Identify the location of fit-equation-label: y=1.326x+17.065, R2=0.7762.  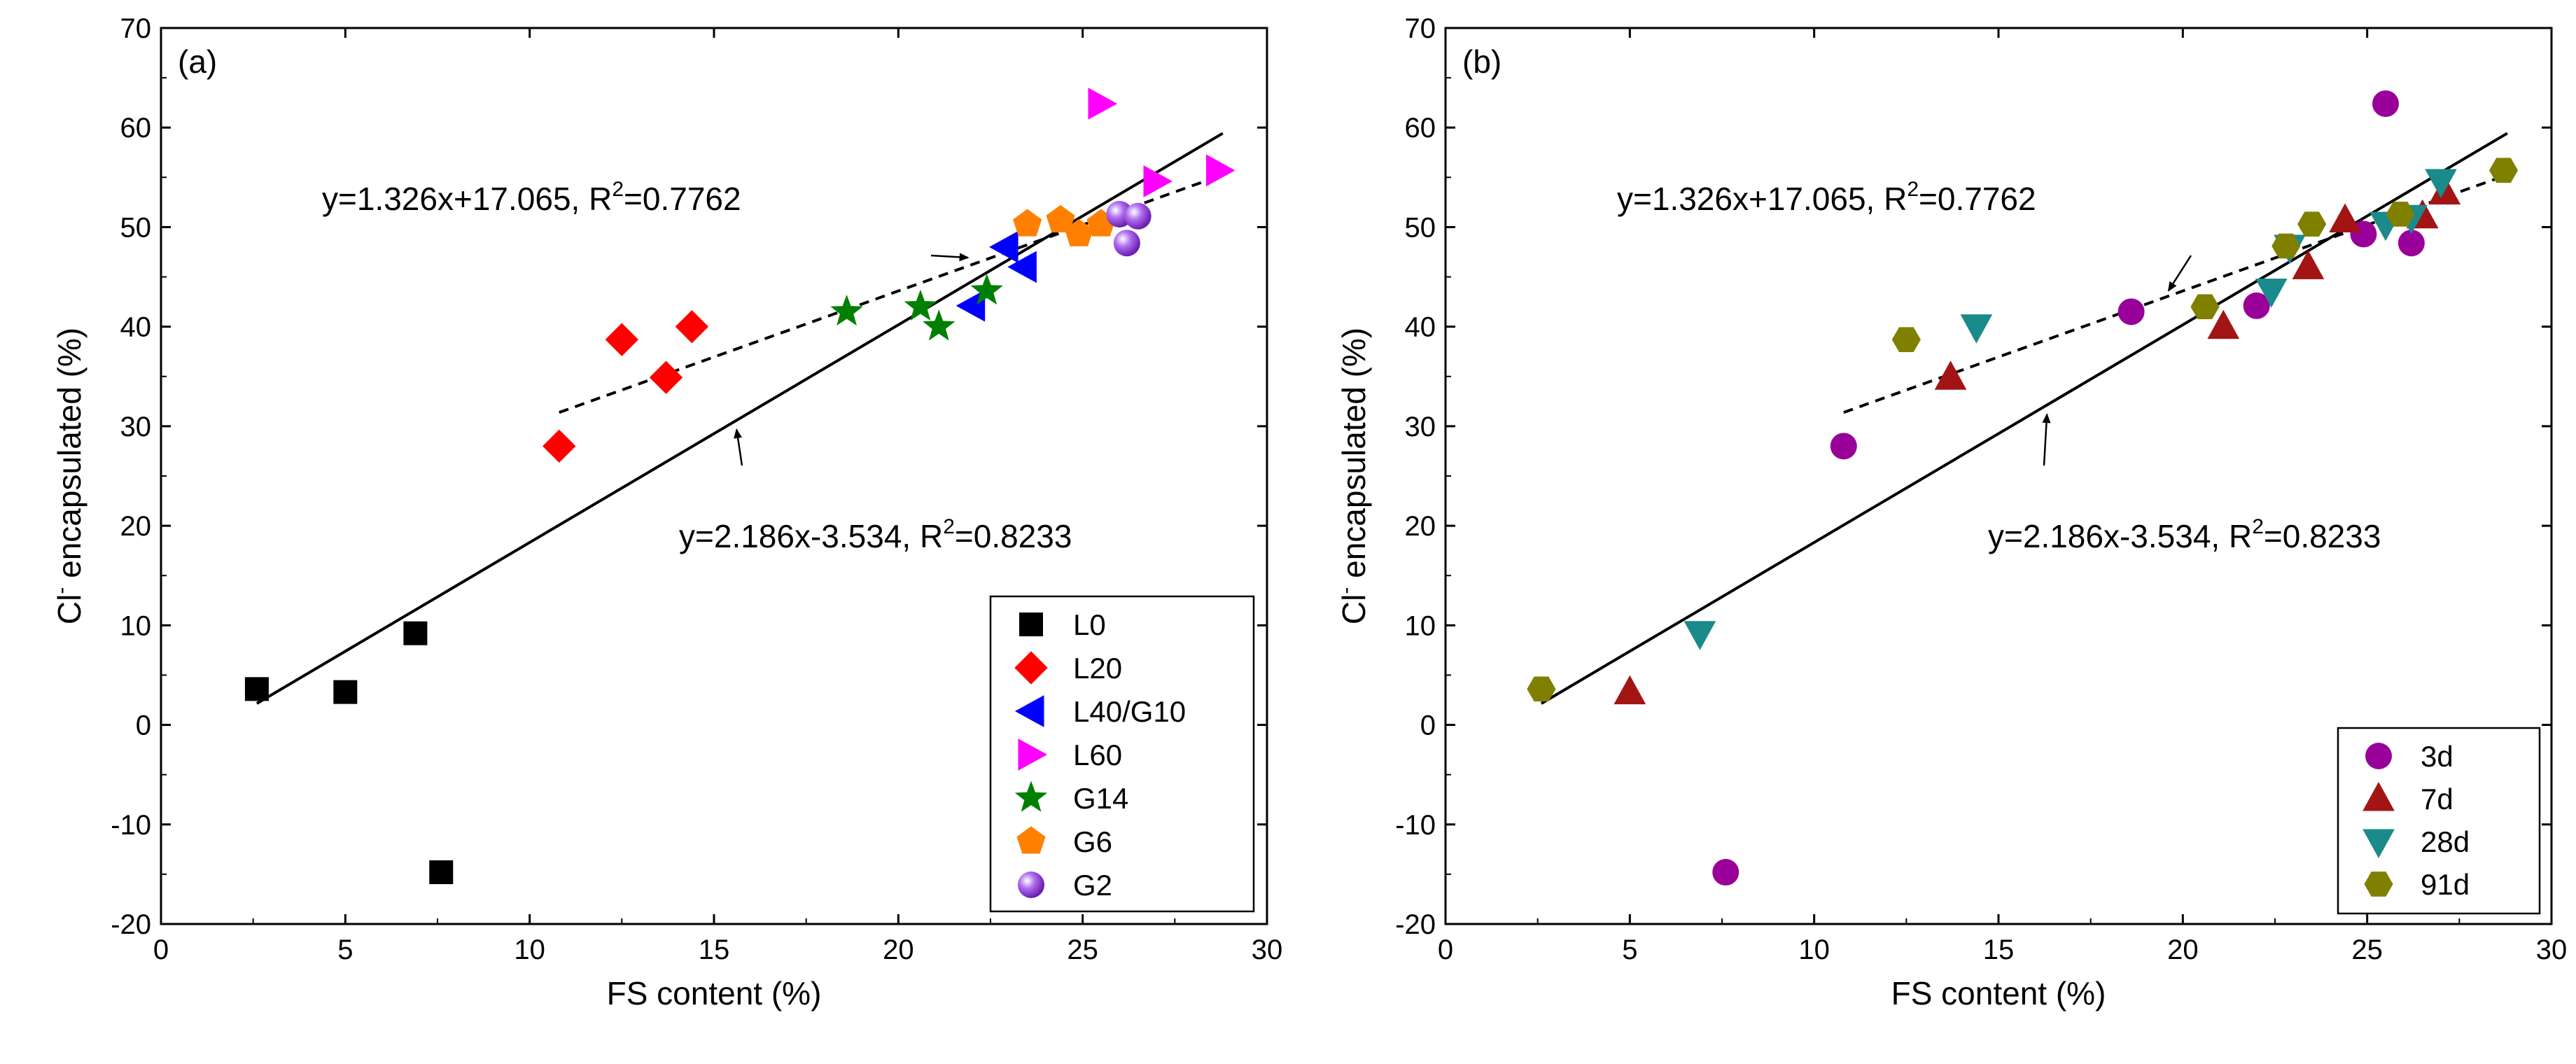
(1826, 197).